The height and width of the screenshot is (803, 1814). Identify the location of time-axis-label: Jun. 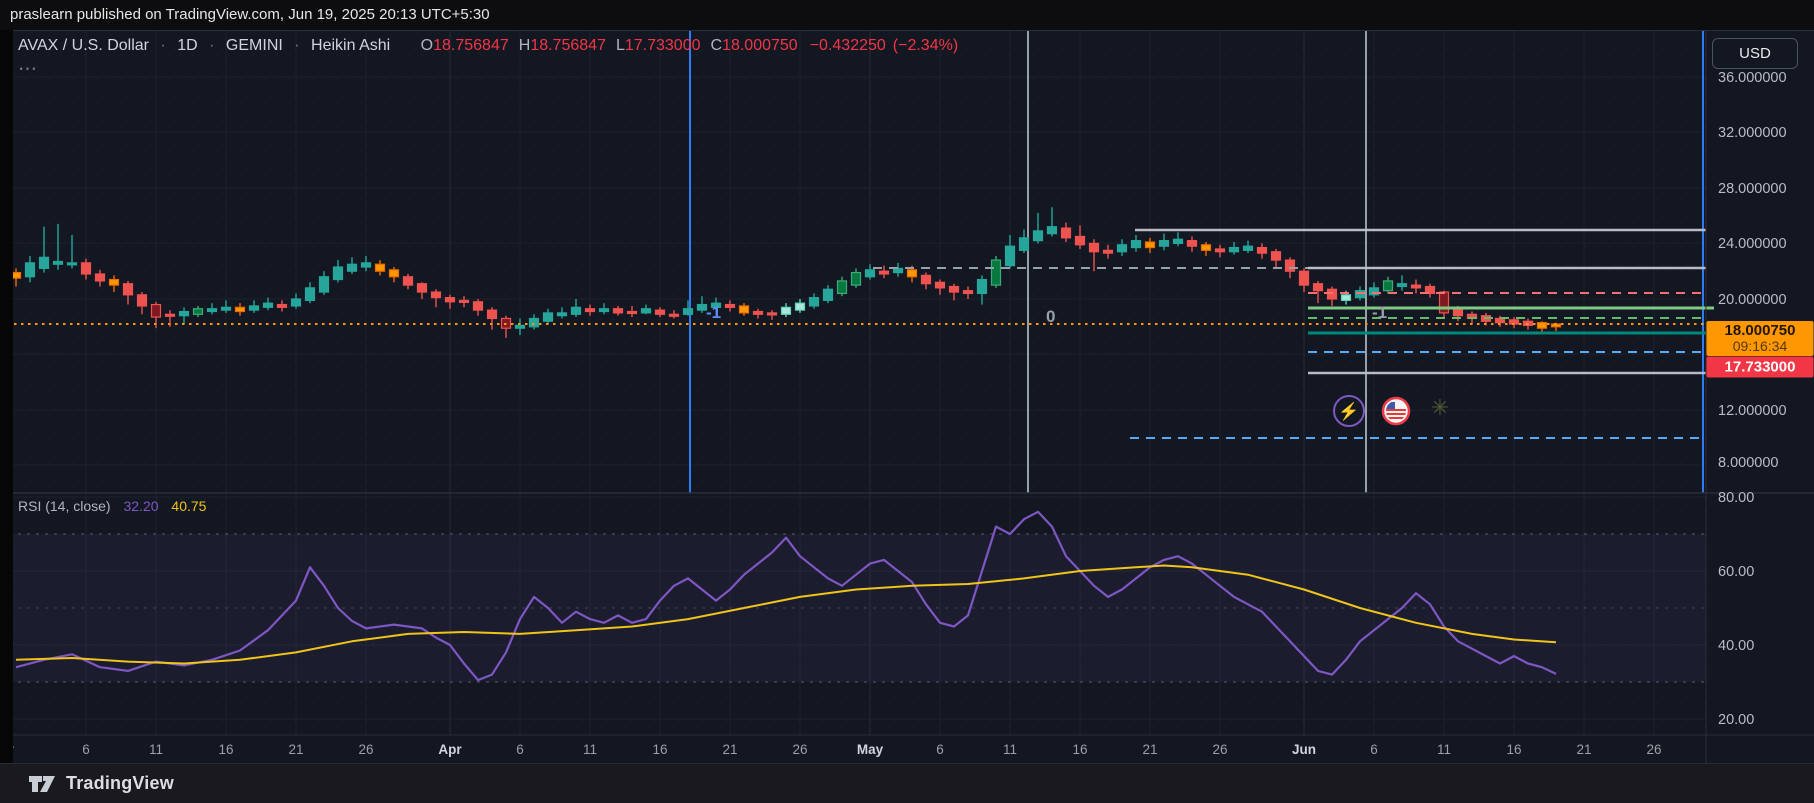
(1304, 749).